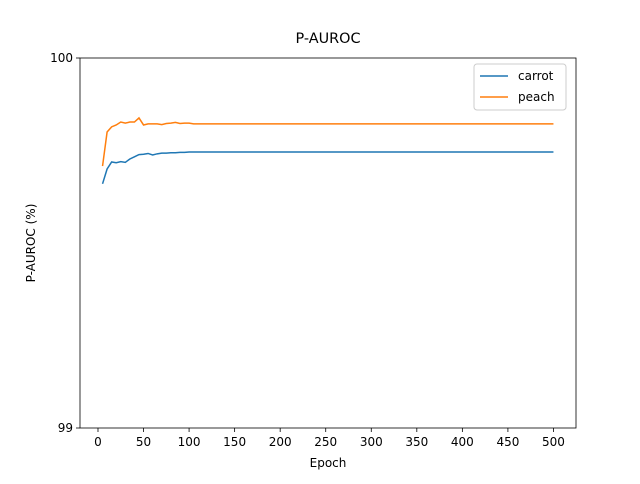 The width and height of the screenshot is (640, 484). I want to click on x-tick-label: 250, so click(325, 442).